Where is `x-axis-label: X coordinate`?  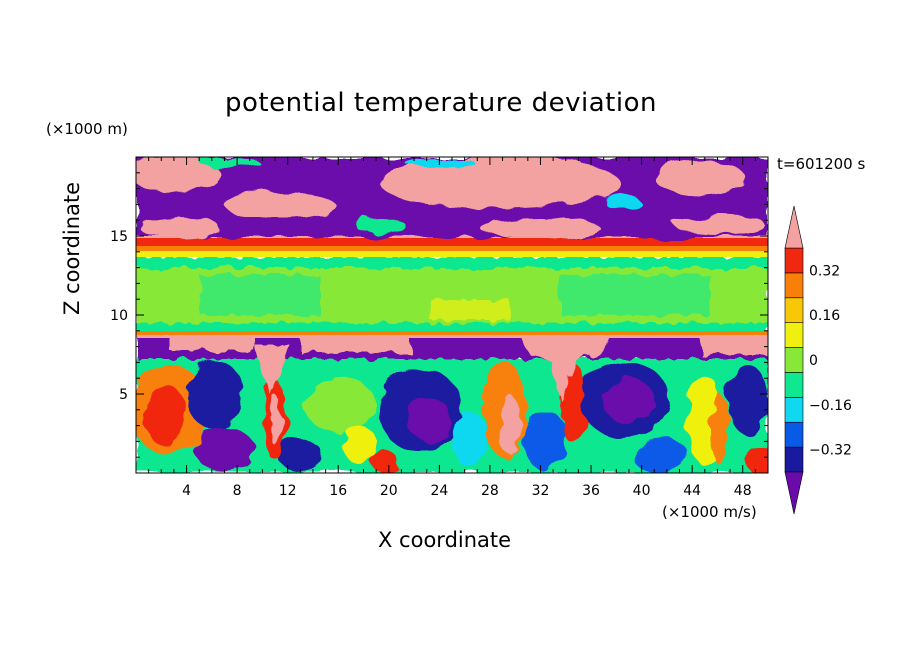
x-axis-label: X coordinate is located at coordinates (445, 540).